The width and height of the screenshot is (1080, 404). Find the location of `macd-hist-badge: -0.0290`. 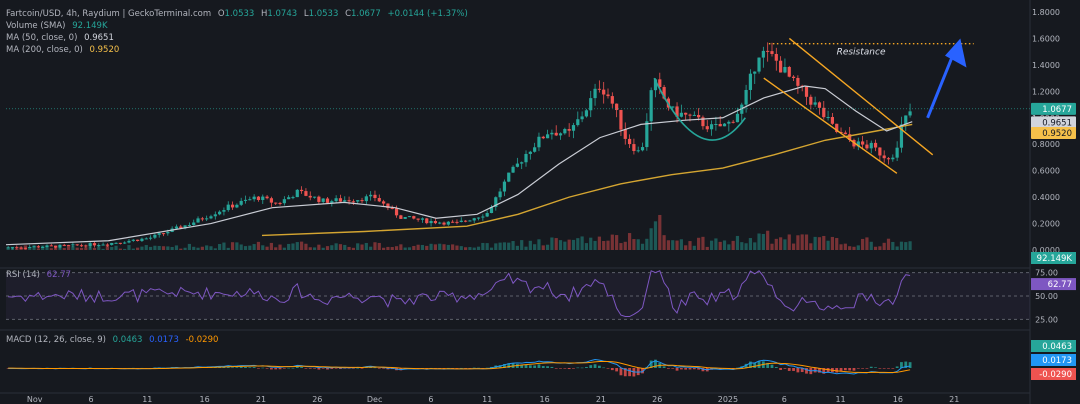

macd-hist-badge: -0.0290 is located at coordinates (1055, 375).